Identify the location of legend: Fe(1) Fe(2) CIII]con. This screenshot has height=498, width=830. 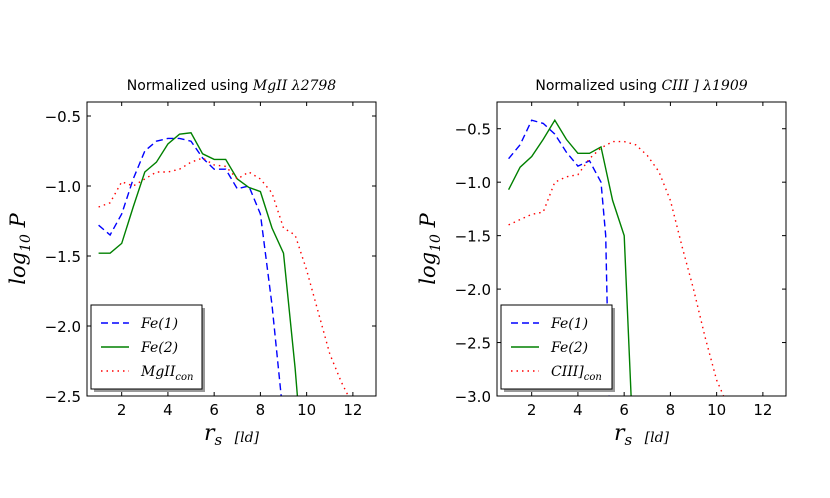
(557, 348).